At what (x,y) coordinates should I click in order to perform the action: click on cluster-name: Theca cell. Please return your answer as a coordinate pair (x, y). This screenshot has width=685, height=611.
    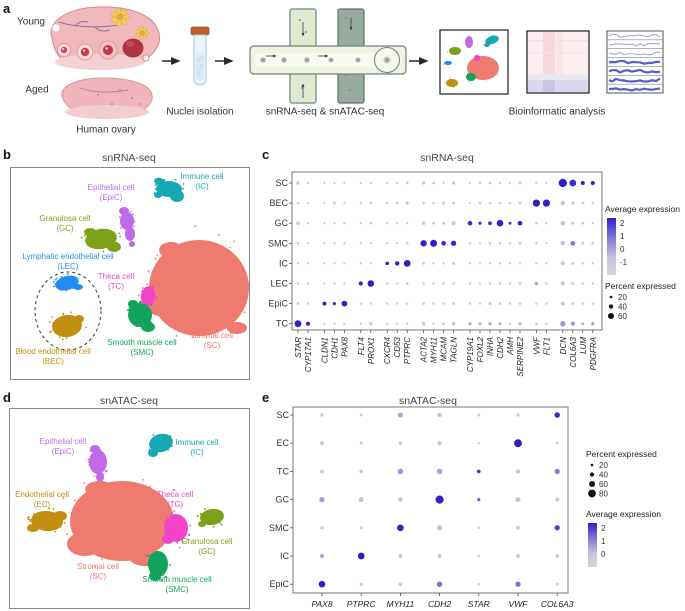
    Looking at the image, I should click on (116, 276).